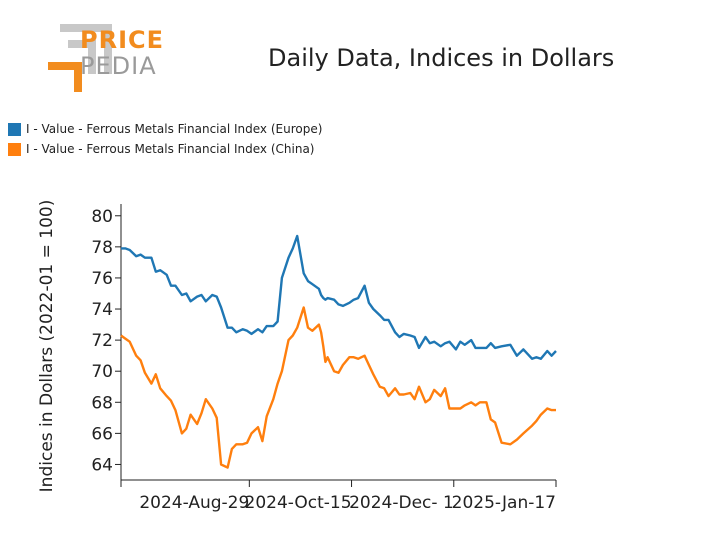 Image resolution: width=712 pixels, height=555 pixels. Describe the element at coordinates (14, 149) in the screenshot. I see `legend-swatch-china` at that location.